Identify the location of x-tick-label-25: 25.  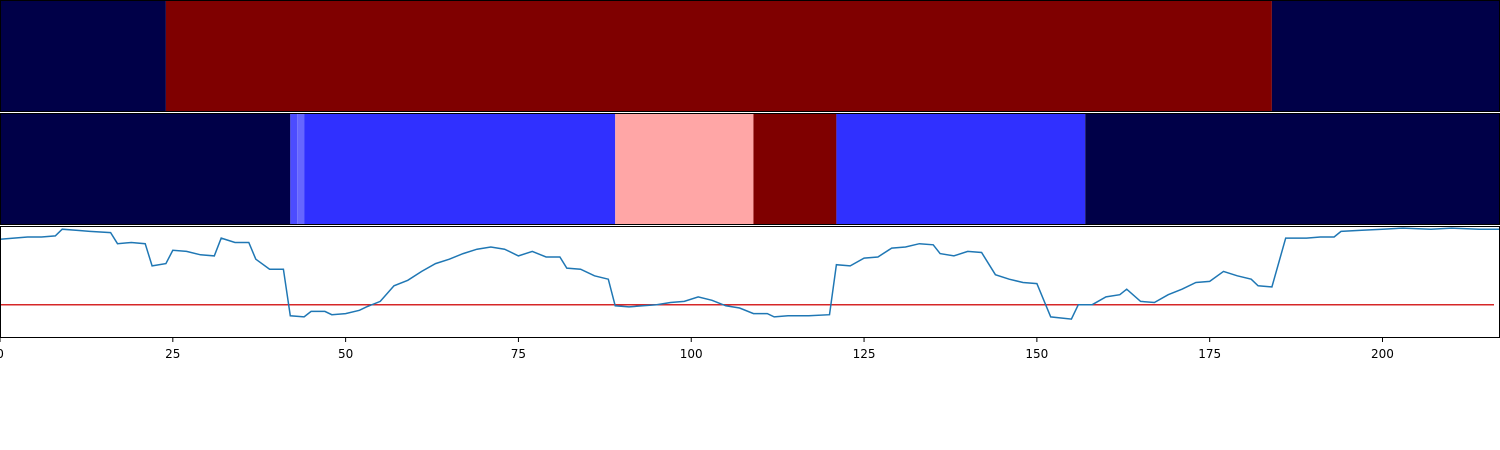
(172, 354).